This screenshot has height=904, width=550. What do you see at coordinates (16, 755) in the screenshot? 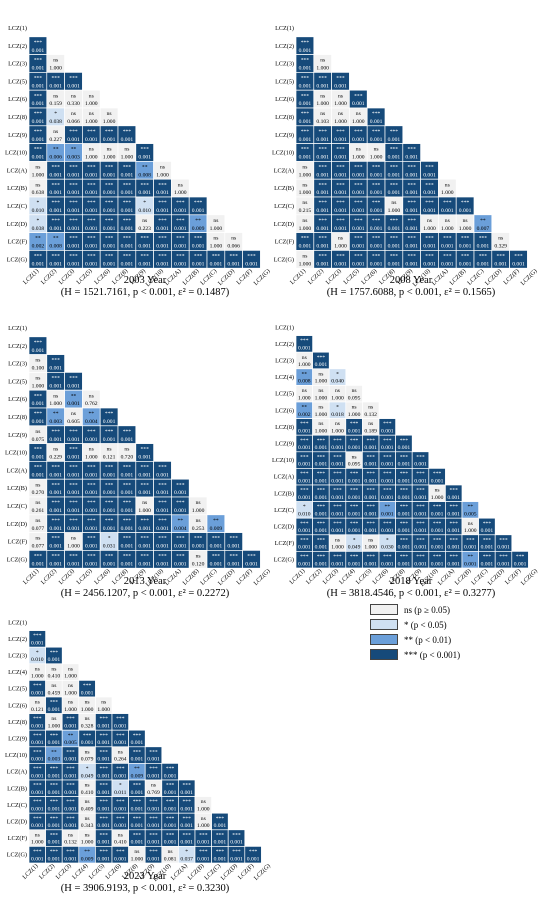
I see `y-tick-label: LCZ(10)` at bounding box center [16, 755].